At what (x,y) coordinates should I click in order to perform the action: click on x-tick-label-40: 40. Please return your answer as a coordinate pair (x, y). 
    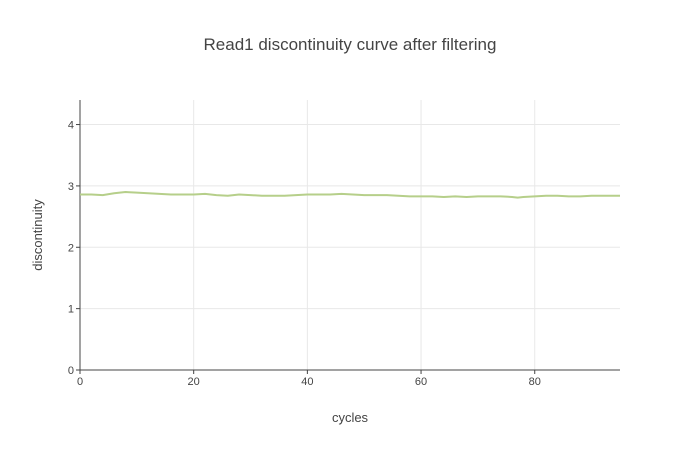
    Looking at the image, I should click on (307, 382).